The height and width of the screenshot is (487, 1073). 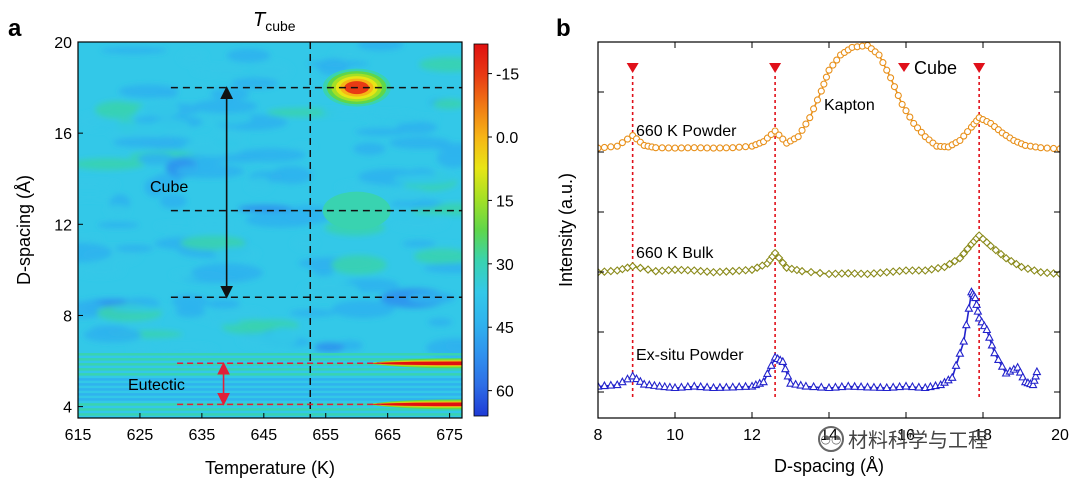 What do you see at coordinates (505, 392) in the screenshot?
I see `colorbar-tick-label: 60` at bounding box center [505, 392].